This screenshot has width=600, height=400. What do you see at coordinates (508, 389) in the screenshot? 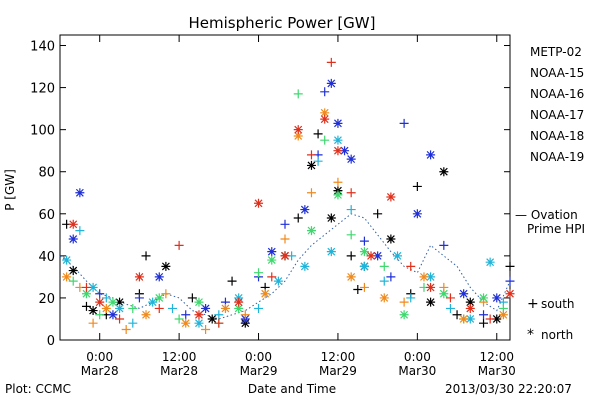
I see `footer-timestamp: 2013/03/30 22:20:07` at bounding box center [508, 389].